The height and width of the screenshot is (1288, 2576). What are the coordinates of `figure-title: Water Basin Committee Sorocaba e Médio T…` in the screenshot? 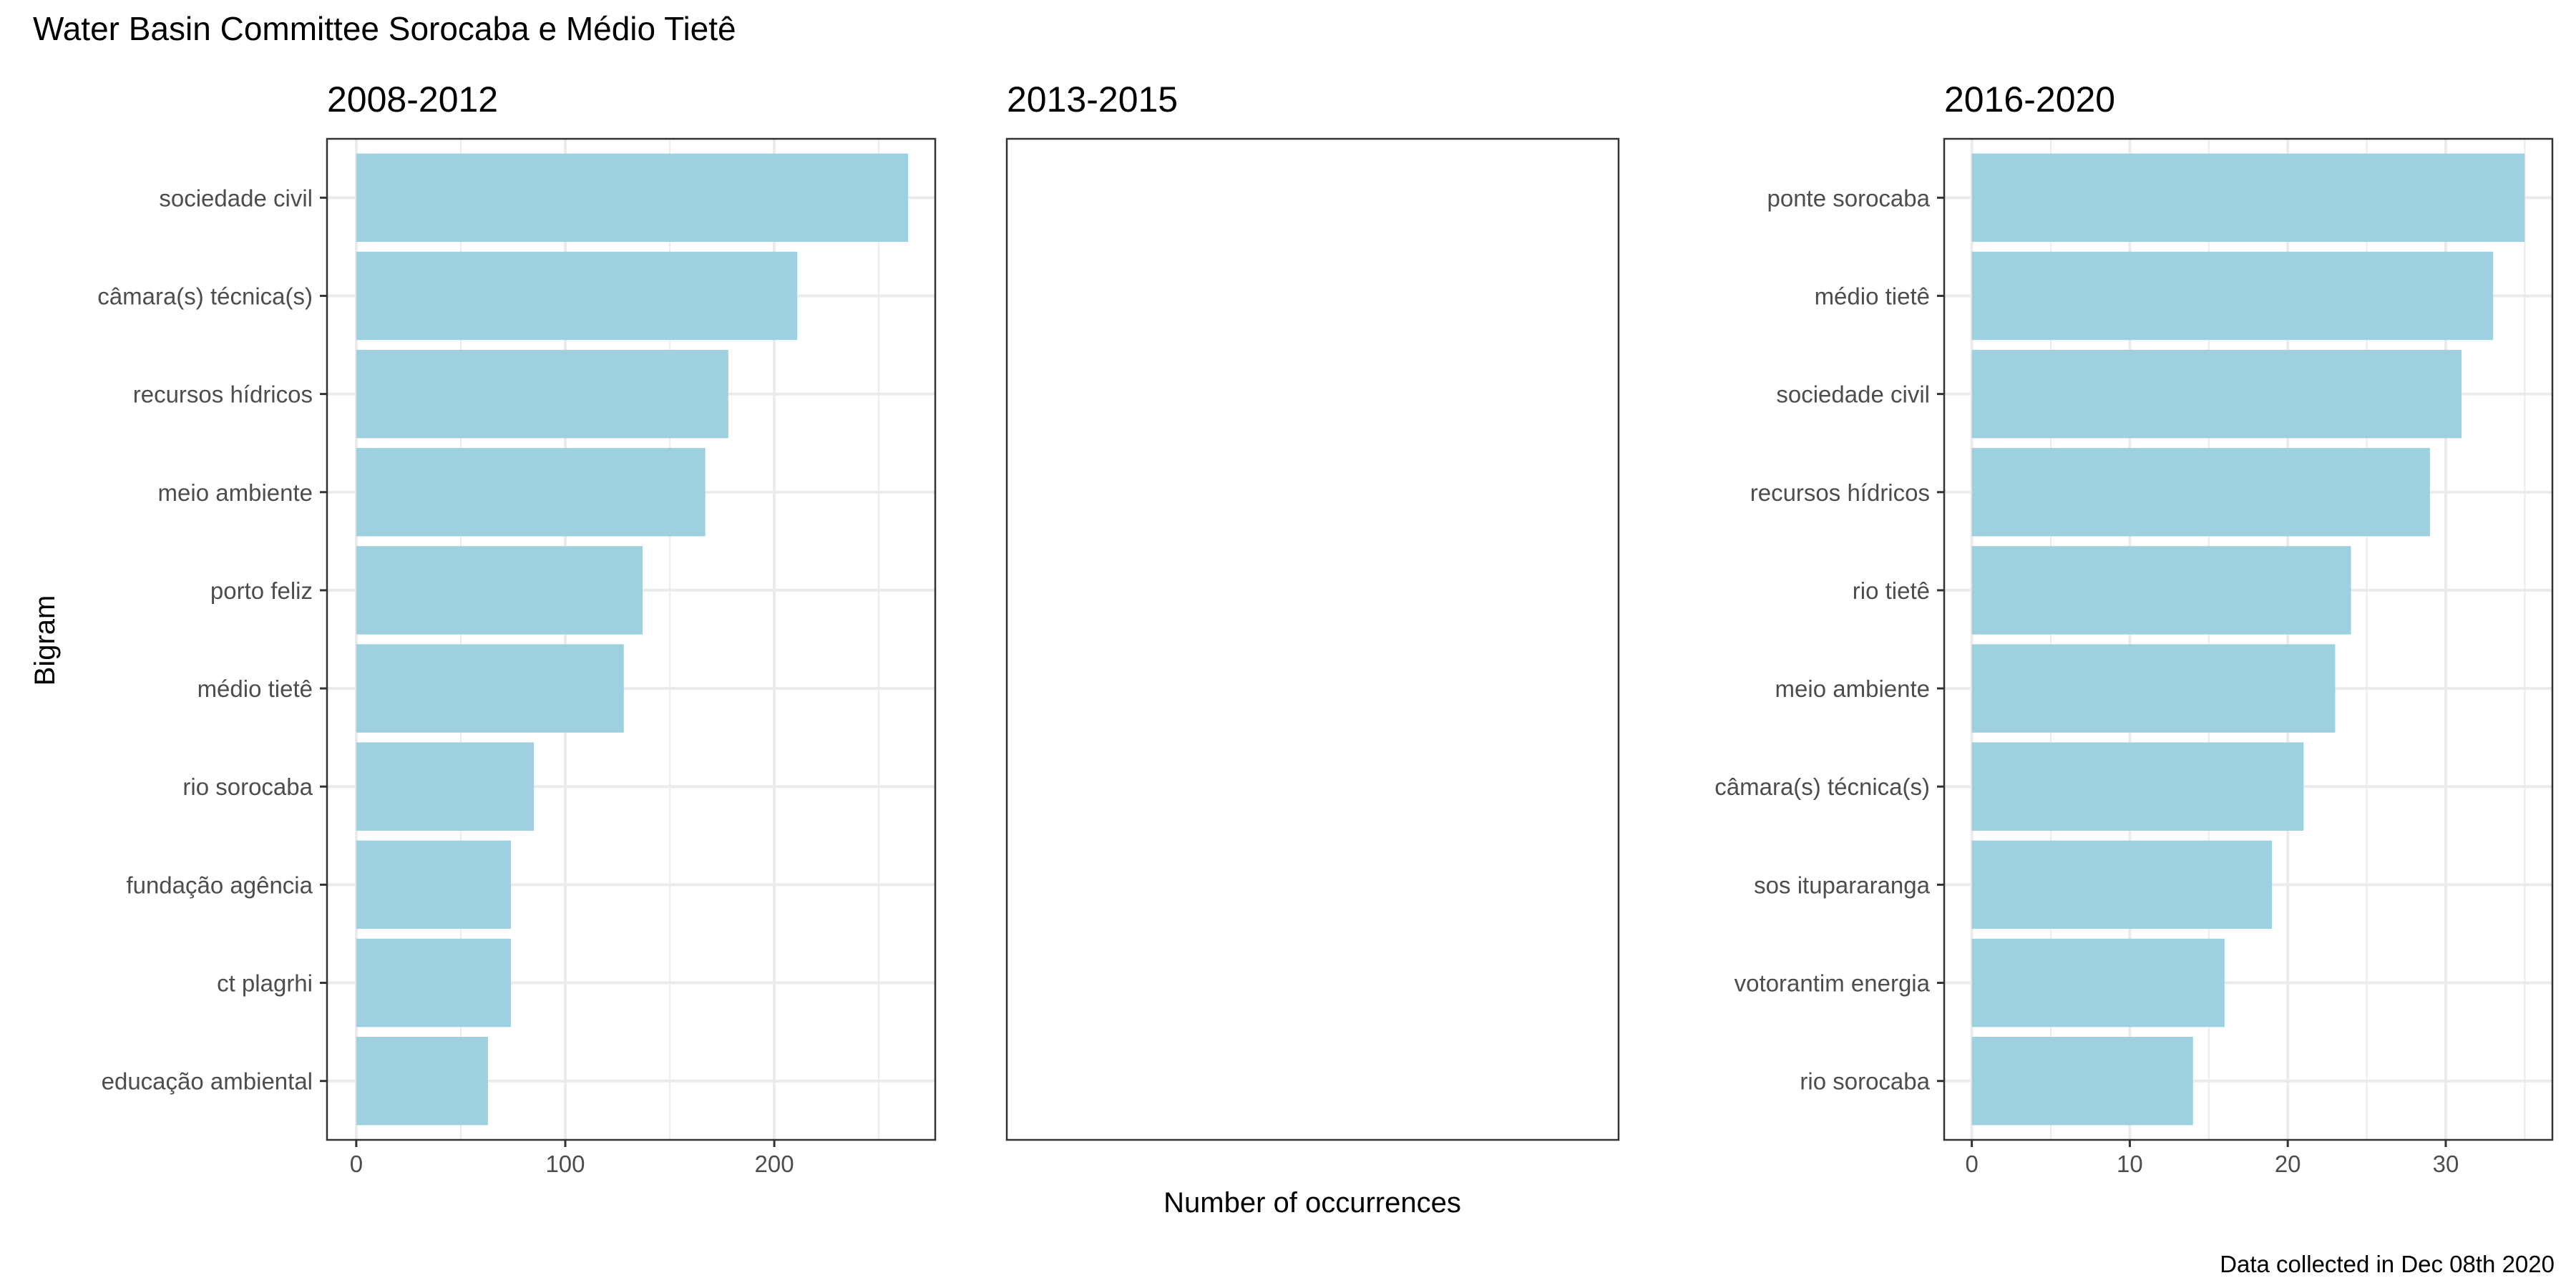 It's located at (384, 28).